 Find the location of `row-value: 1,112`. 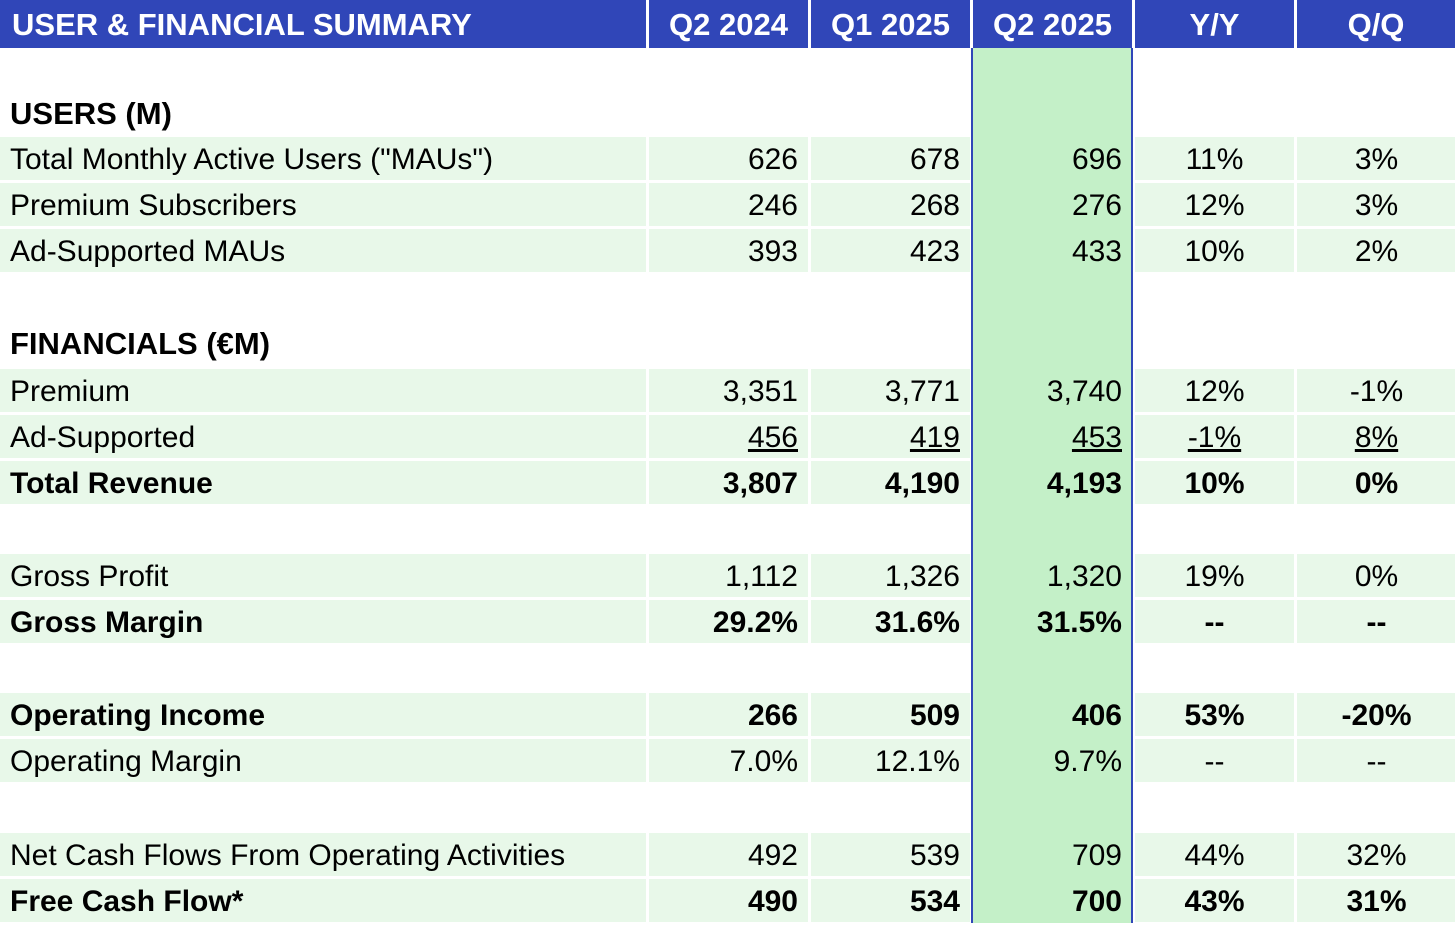

row-value: 1,112 is located at coordinates (728, 575).